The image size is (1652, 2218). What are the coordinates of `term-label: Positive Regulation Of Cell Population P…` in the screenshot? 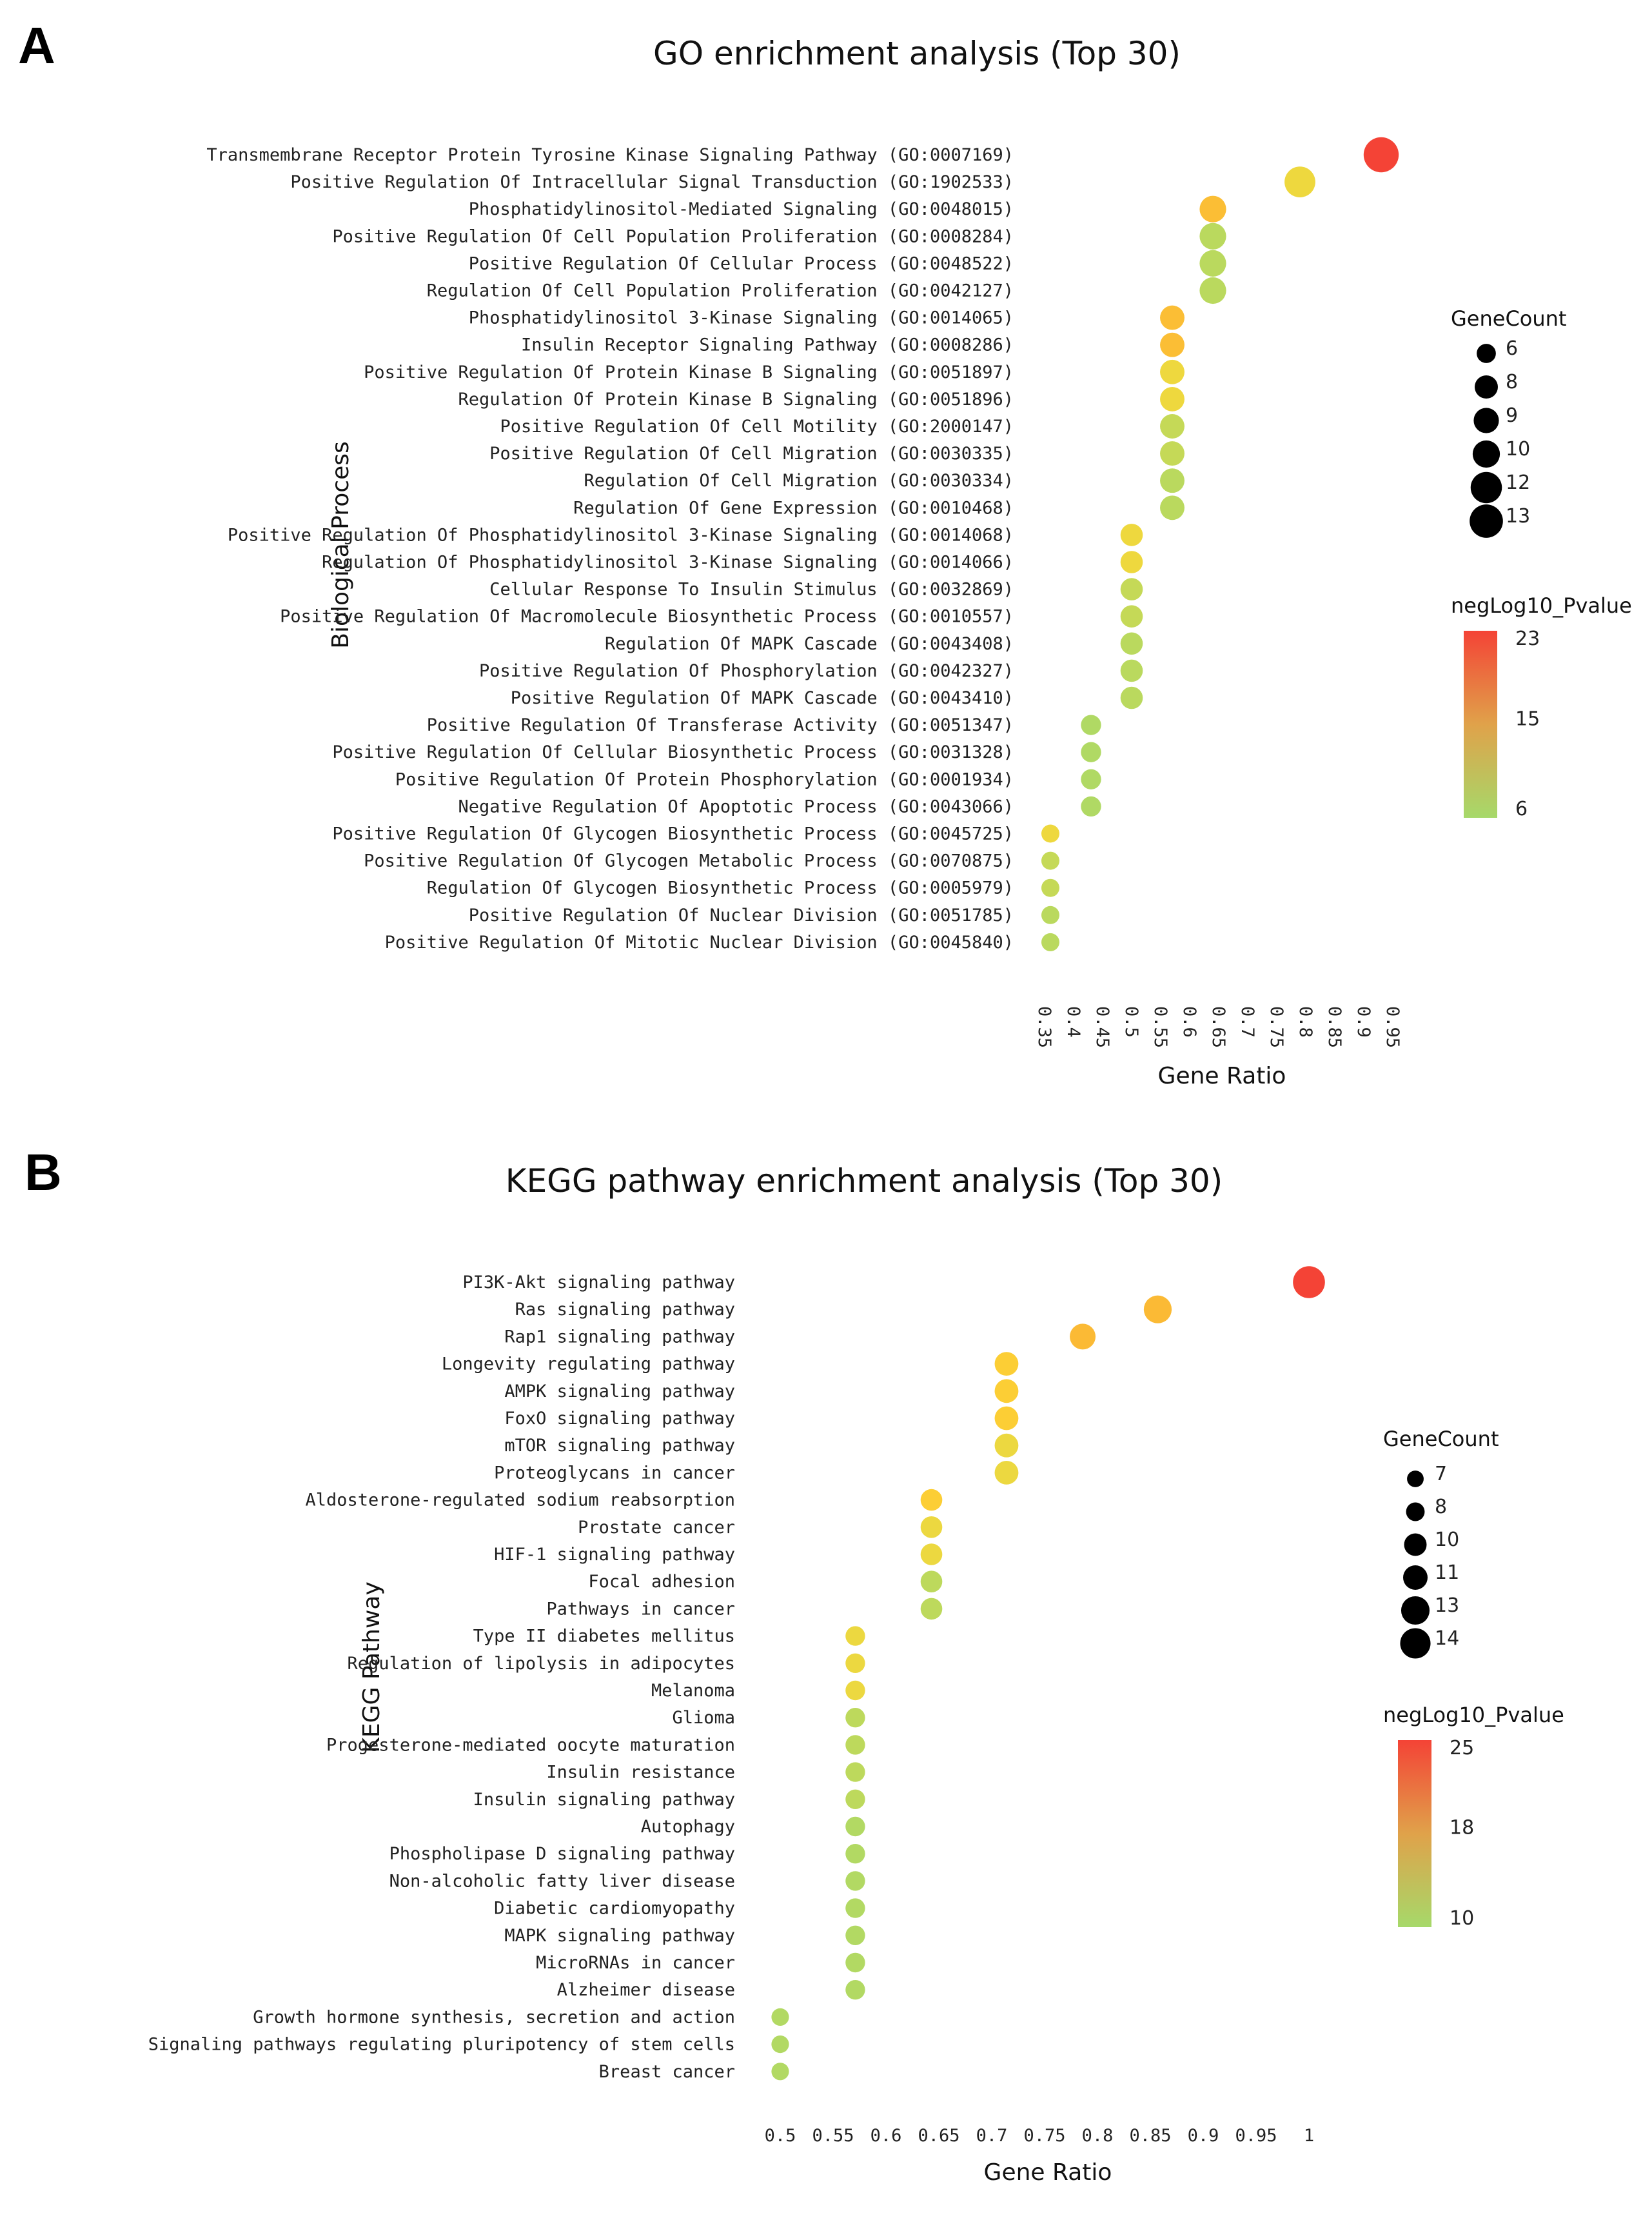 It's located at (673, 236).